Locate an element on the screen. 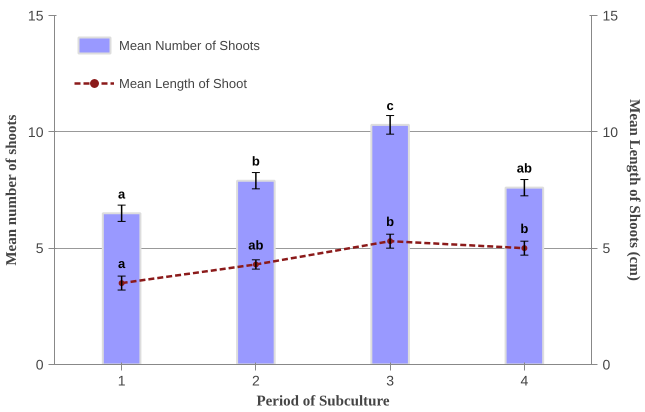  y-axis-title: Mean number of shoots is located at coordinates (12, 190).